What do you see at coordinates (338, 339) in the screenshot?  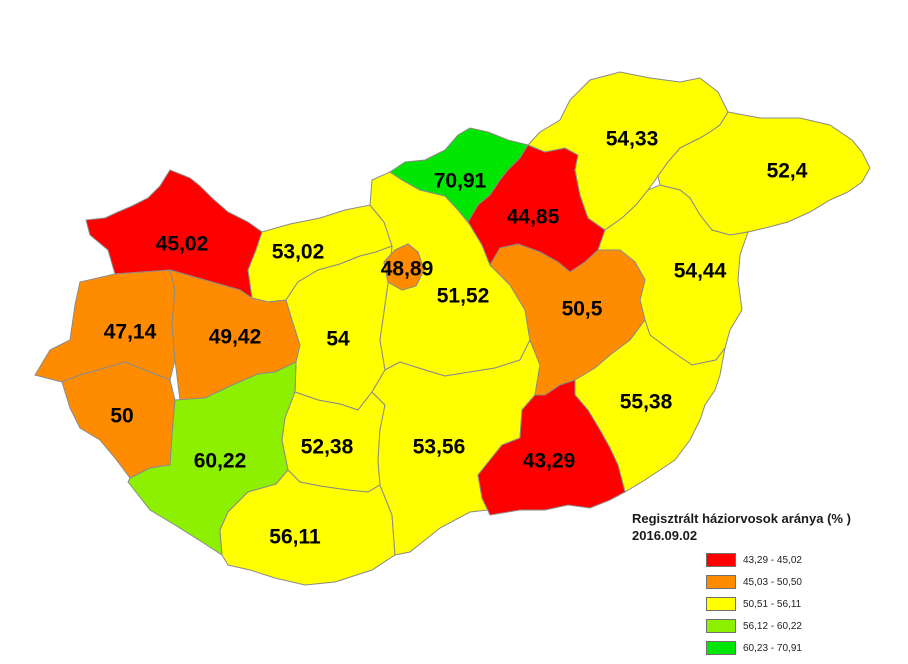 I see `region-value-fejer: 54` at bounding box center [338, 339].